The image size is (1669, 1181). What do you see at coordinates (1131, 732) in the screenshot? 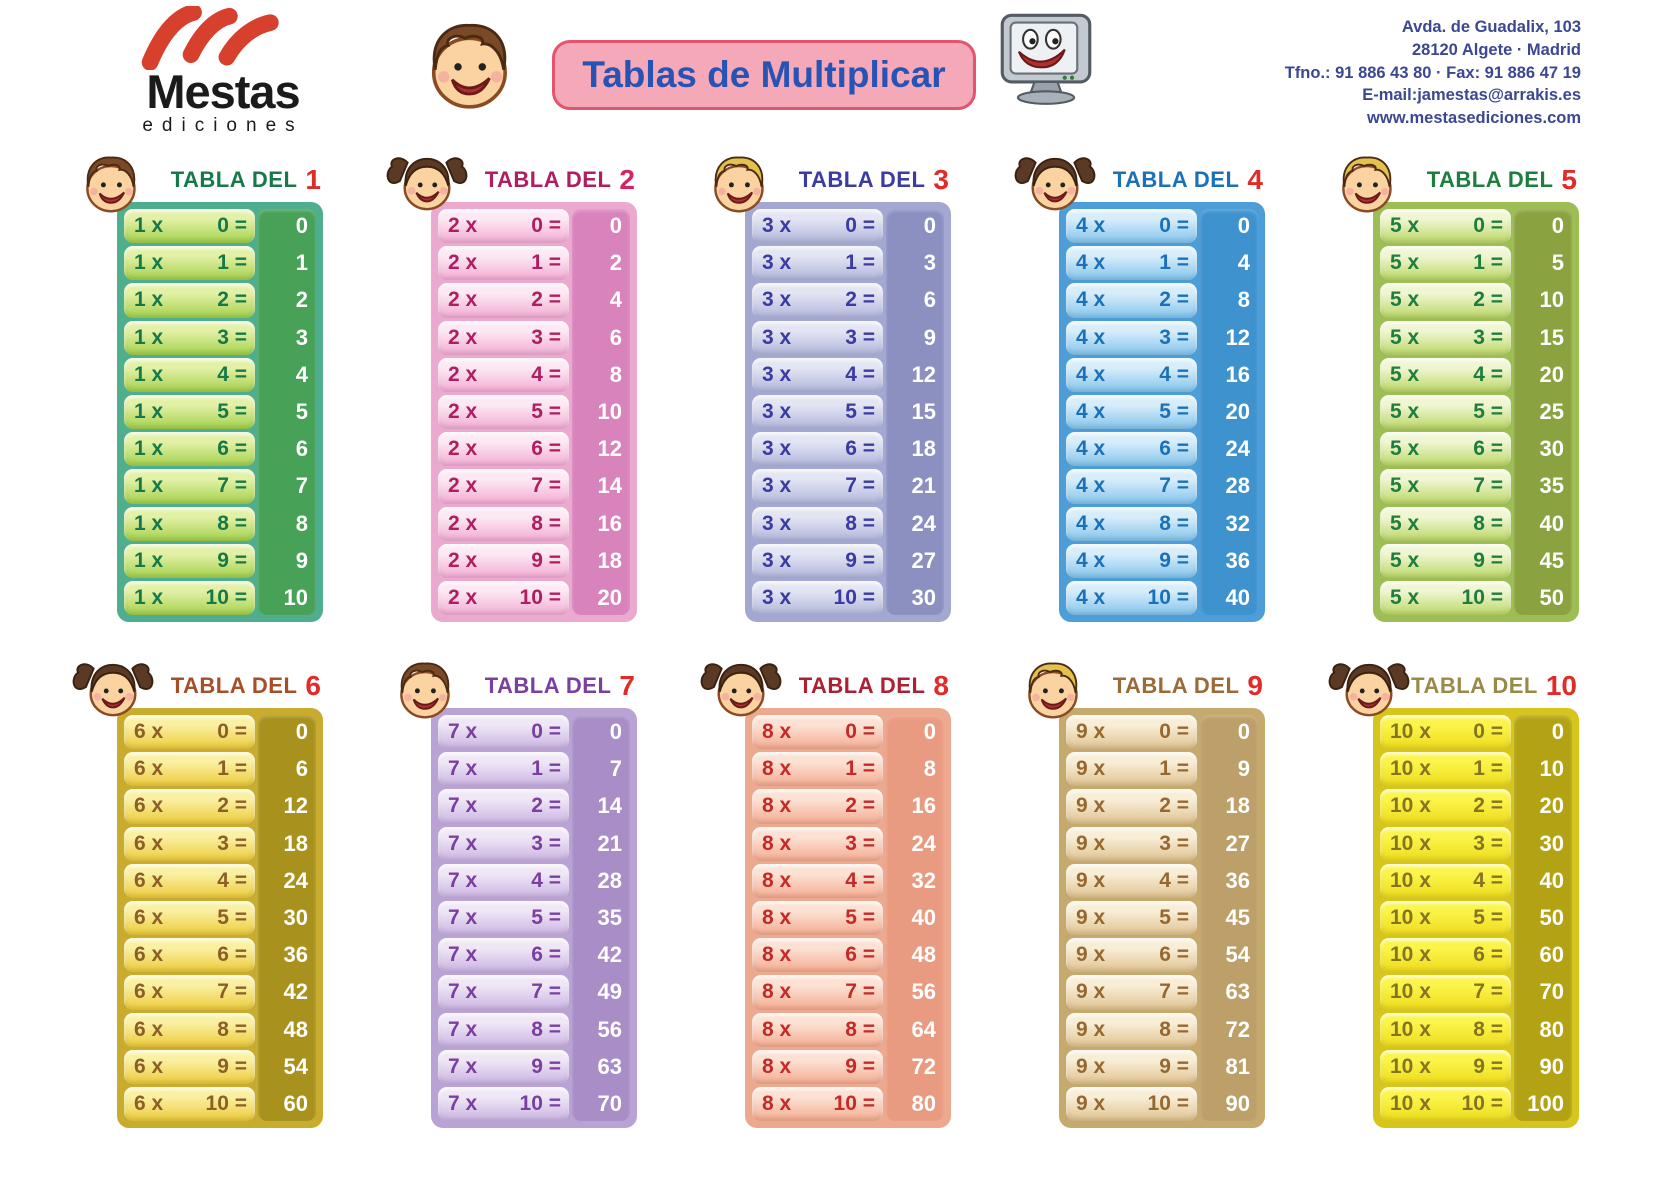
I see `expression-pill: 9 x 0 =` at bounding box center [1131, 732].